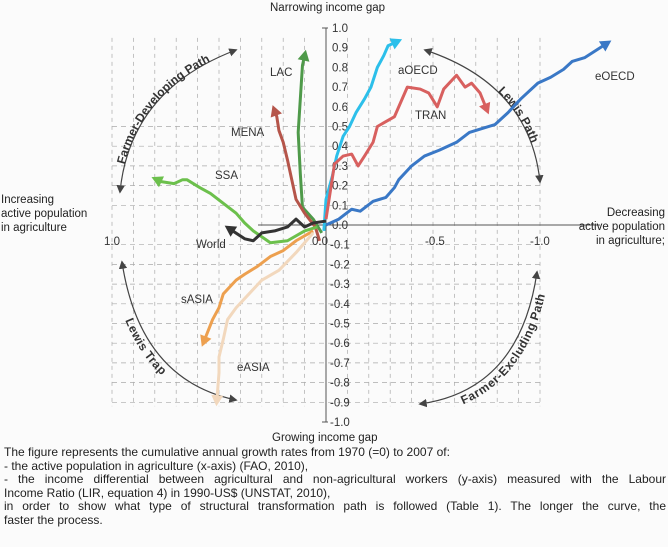 Image resolution: width=668 pixels, height=547 pixels. Describe the element at coordinates (340, 128) in the screenshot. I see `y-tick-label: 0.5` at that location.